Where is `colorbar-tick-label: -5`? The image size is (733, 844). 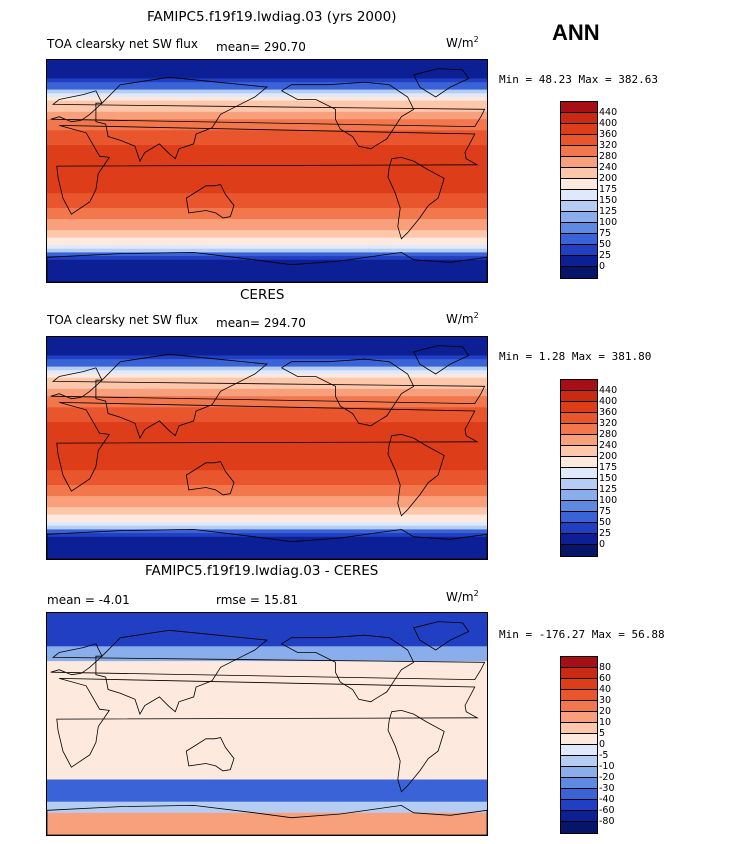 colorbar-tick-label: -5 is located at coordinates (604, 755).